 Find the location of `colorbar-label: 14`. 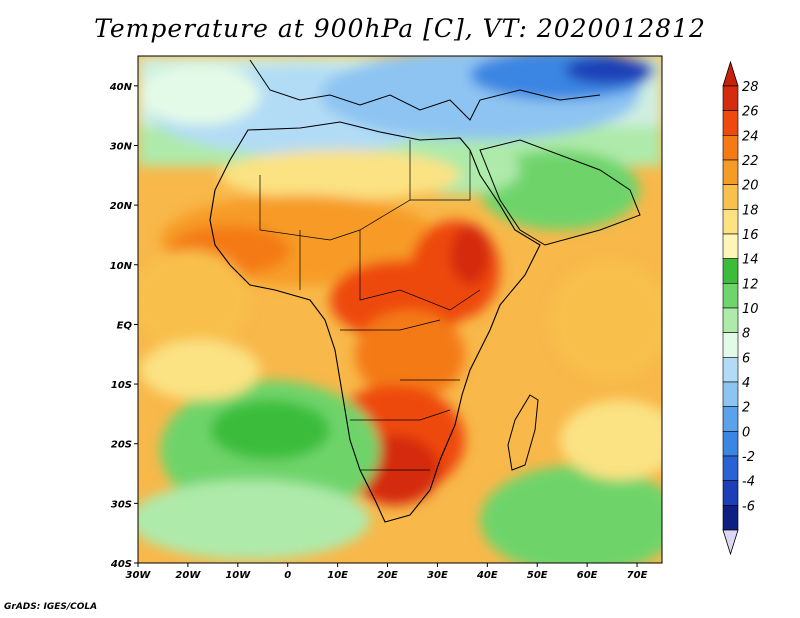

colorbar-label: 14 is located at coordinates (750, 260).